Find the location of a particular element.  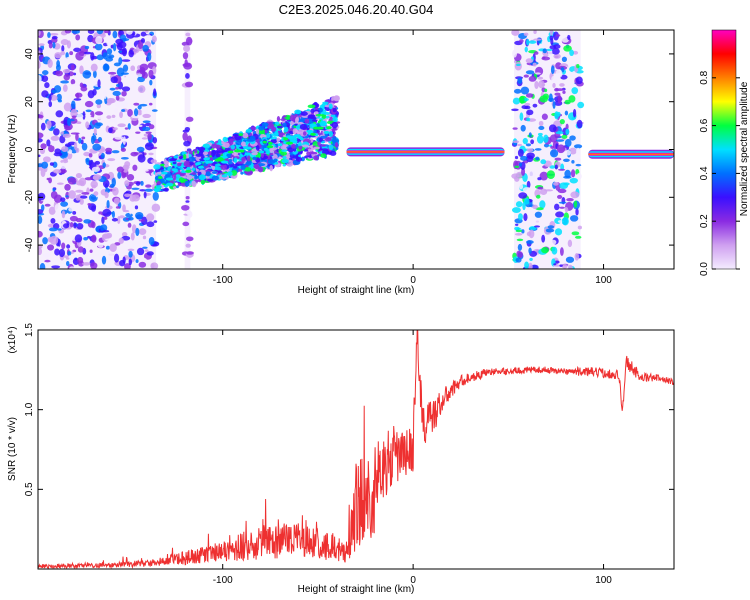

colorbar-ticks: 0.0 0.2 0.4 0.6 0.8 is located at coordinates (719, 173).